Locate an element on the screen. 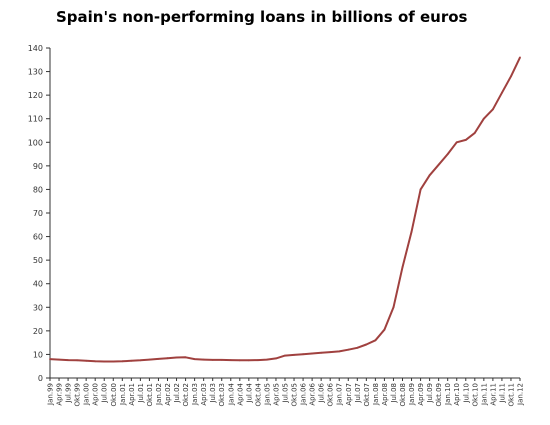  x-tick-label: Okt.08 is located at coordinates (403, 394).